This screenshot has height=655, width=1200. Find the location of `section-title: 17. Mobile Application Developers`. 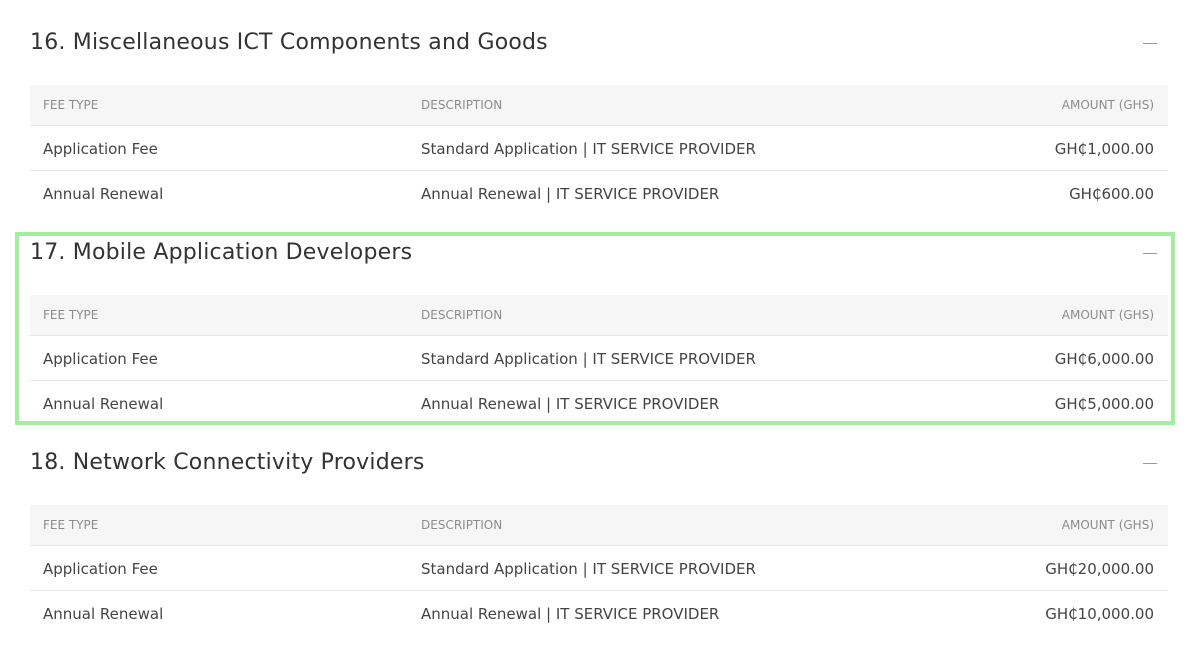

section-title: 17. Mobile Application Developers is located at coordinates (221, 252).